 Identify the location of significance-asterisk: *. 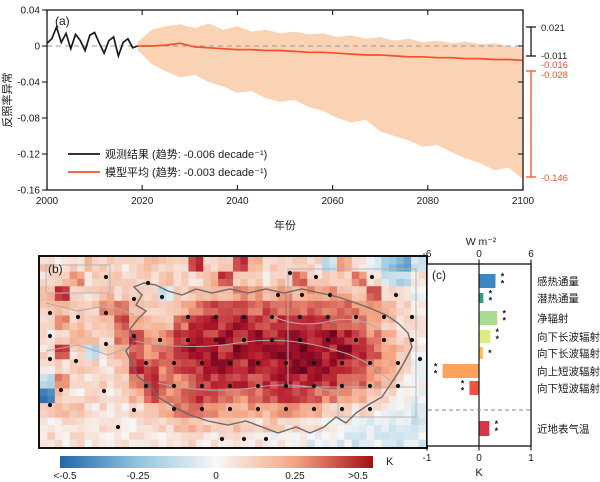
(436, 374).